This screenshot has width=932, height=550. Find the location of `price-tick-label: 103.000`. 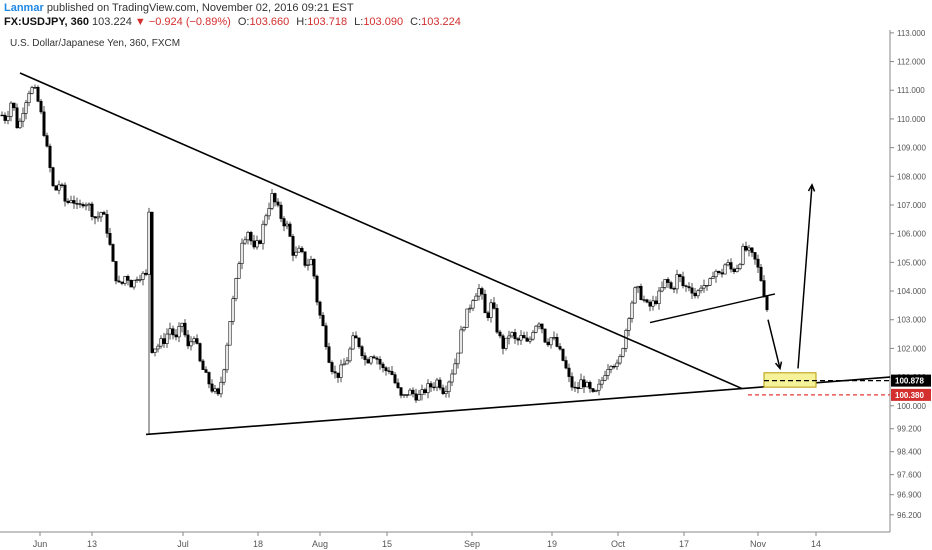

price-tick-label: 103.000 is located at coordinates (911, 320).